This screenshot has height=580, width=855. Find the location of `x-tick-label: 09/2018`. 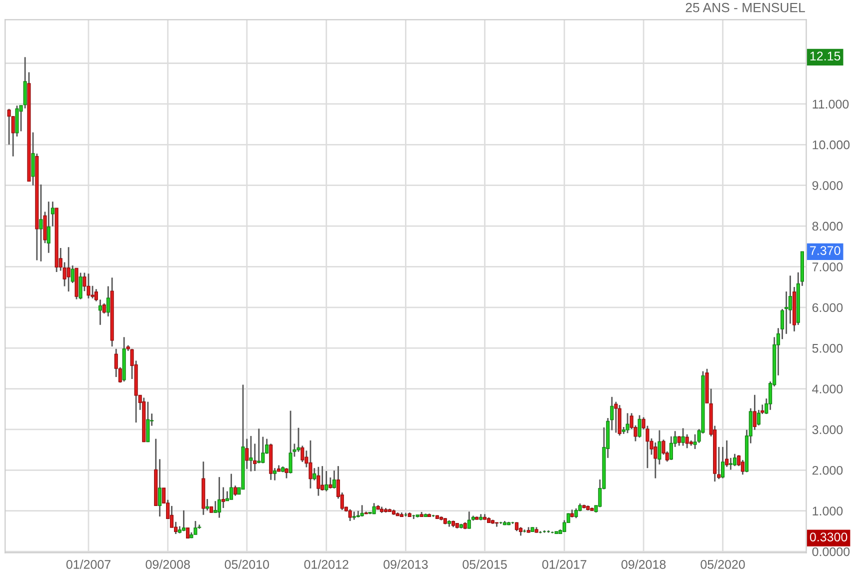

x-tick-label: 09/2018 is located at coordinates (643, 564).